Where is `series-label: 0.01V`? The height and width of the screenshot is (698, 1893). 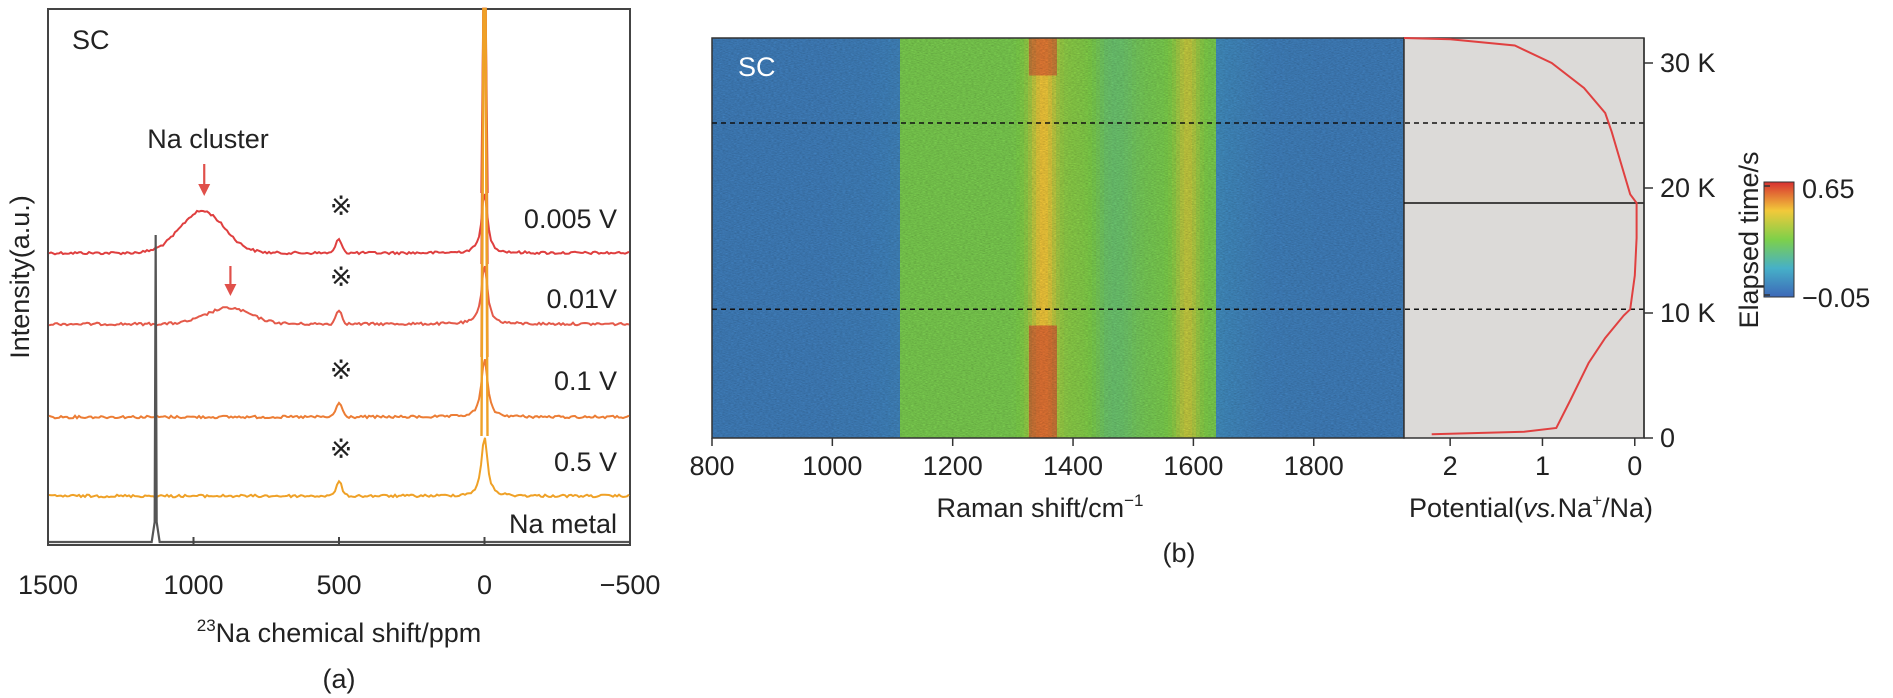
series-label: 0.01V is located at coordinates (581, 299).